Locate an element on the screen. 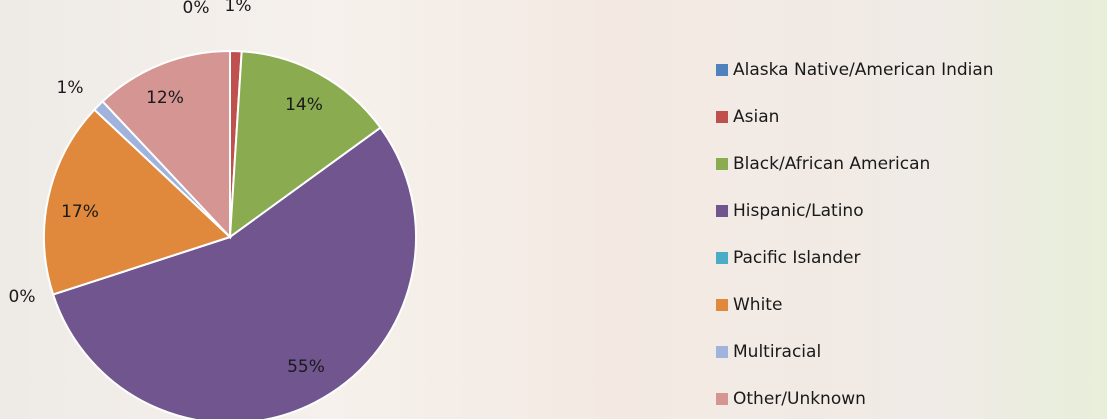 This screenshot has width=1107, height=419. legend-label: Alaska Native/American Indian is located at coordinates (863, 70).